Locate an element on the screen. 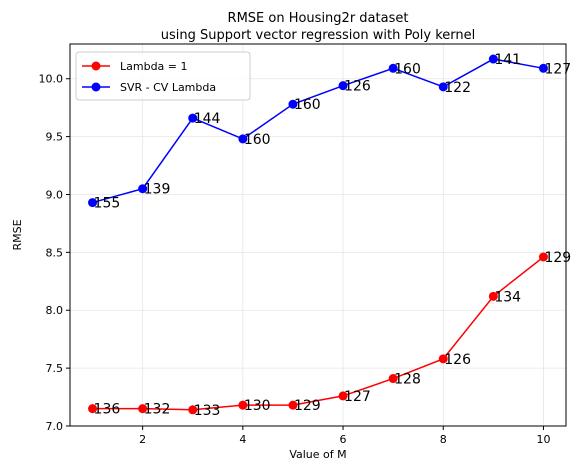 The image size is (585, 470). data-label: 132 is located at coordinates (157, 410).